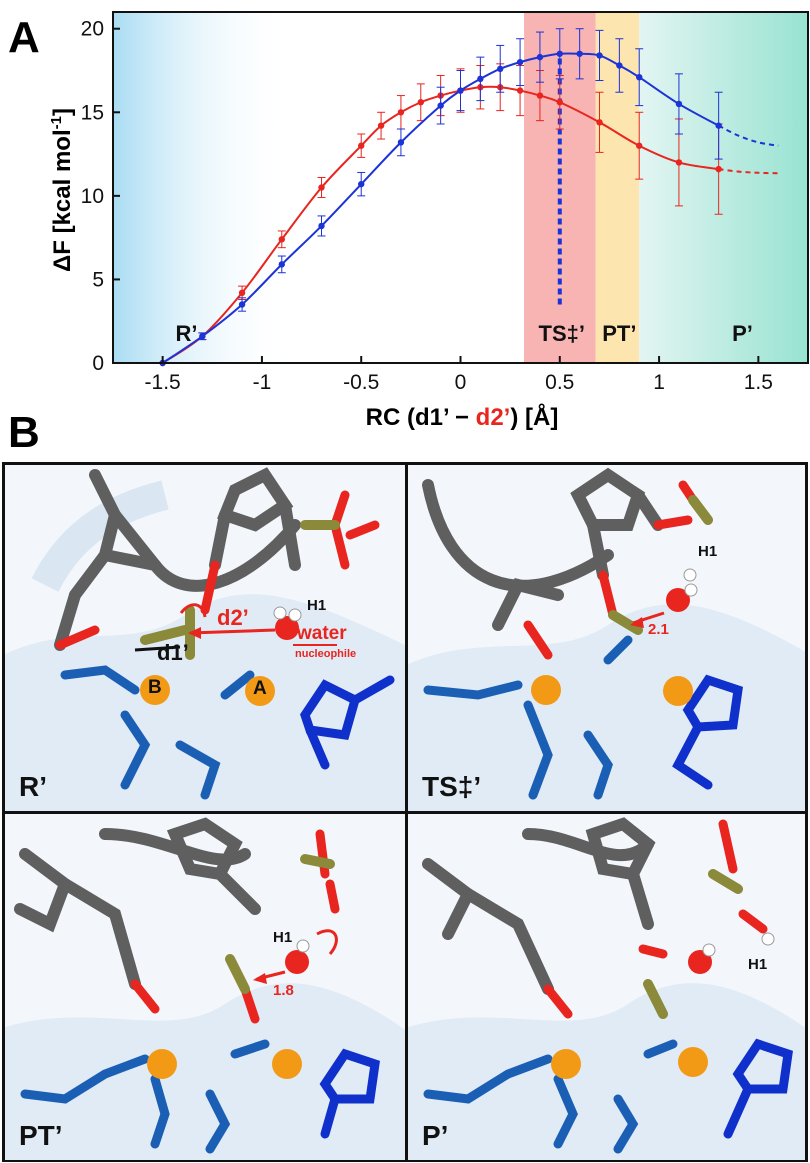 This screenshot has height=1163, width=810. I want to click on d2-label: d2’, so click(233, 617).